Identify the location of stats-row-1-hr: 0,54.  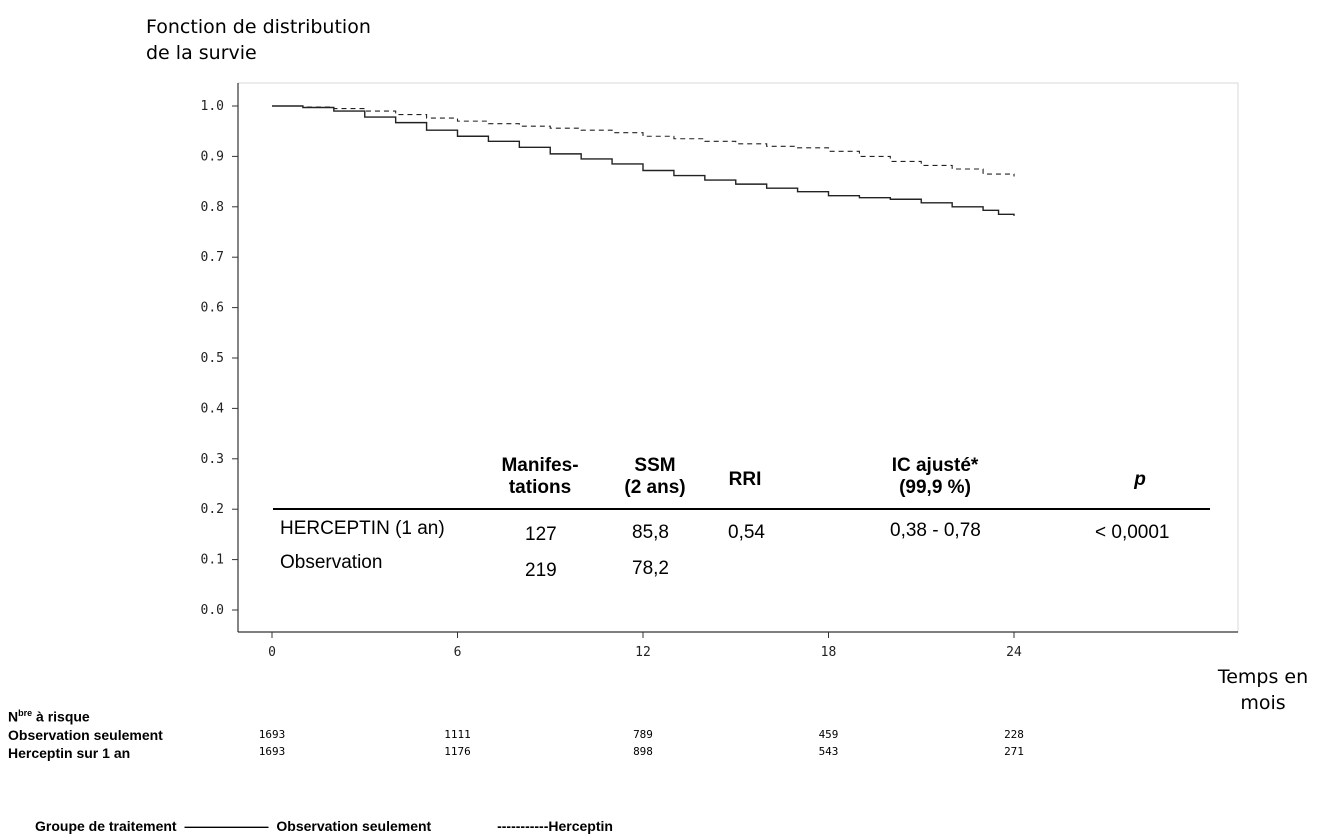
(746, 532).